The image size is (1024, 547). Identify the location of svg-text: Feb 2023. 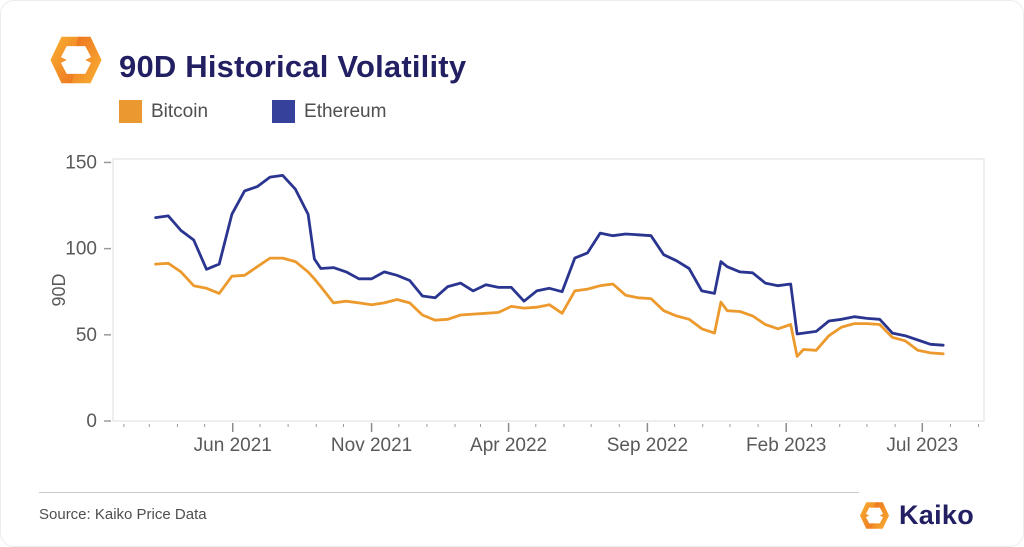
(786, 445).